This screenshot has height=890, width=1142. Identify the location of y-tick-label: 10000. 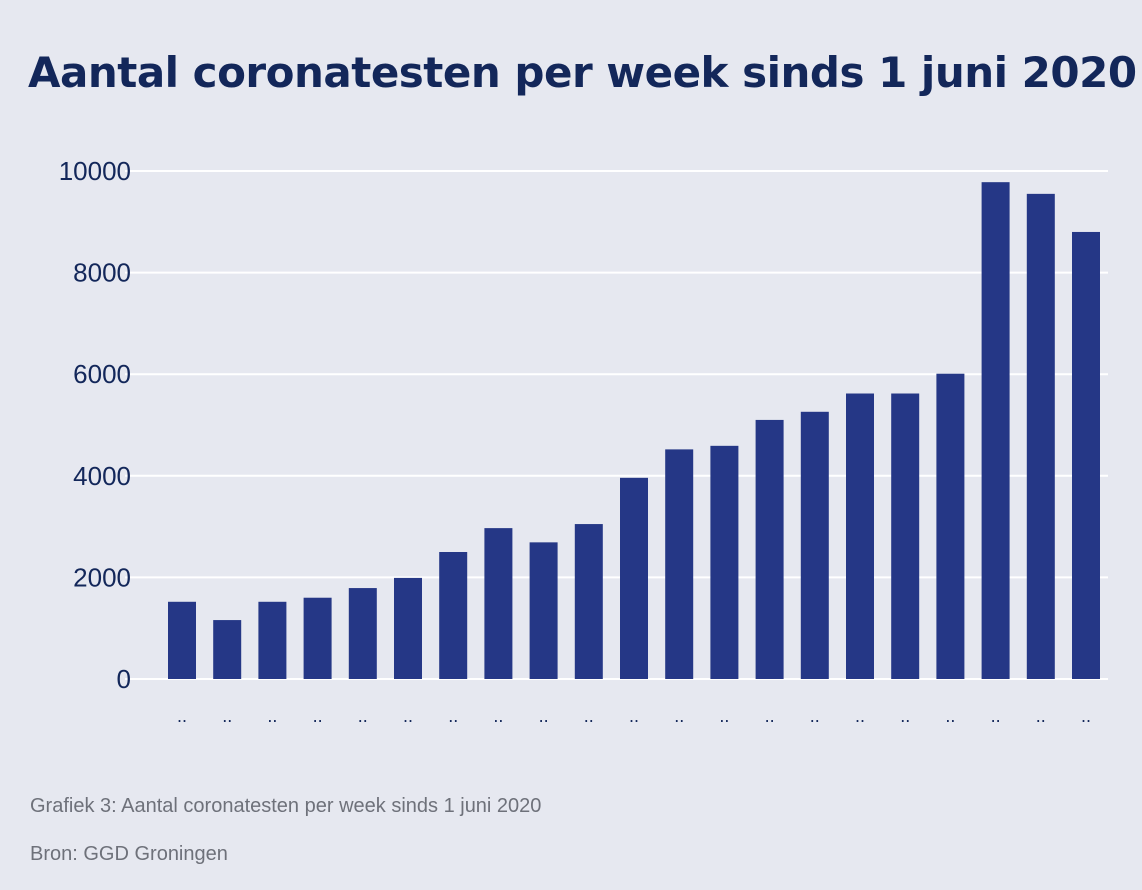
(95, 171).